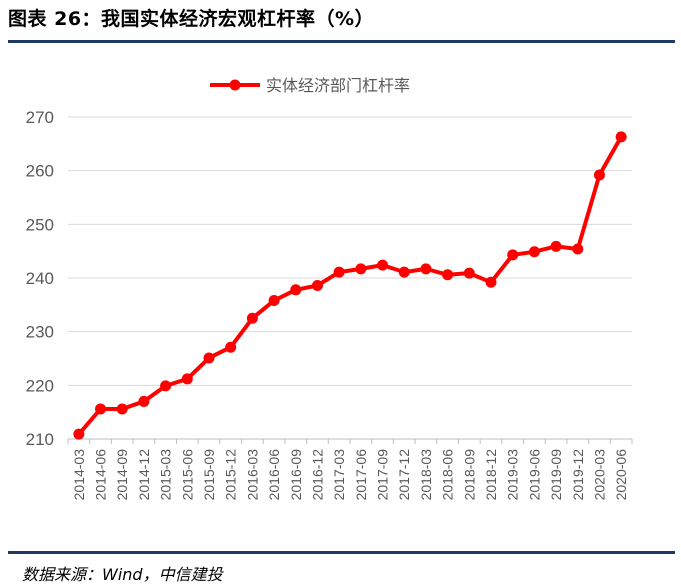  I want to click on x-tick-label: 2020-06, so click(621, 475).